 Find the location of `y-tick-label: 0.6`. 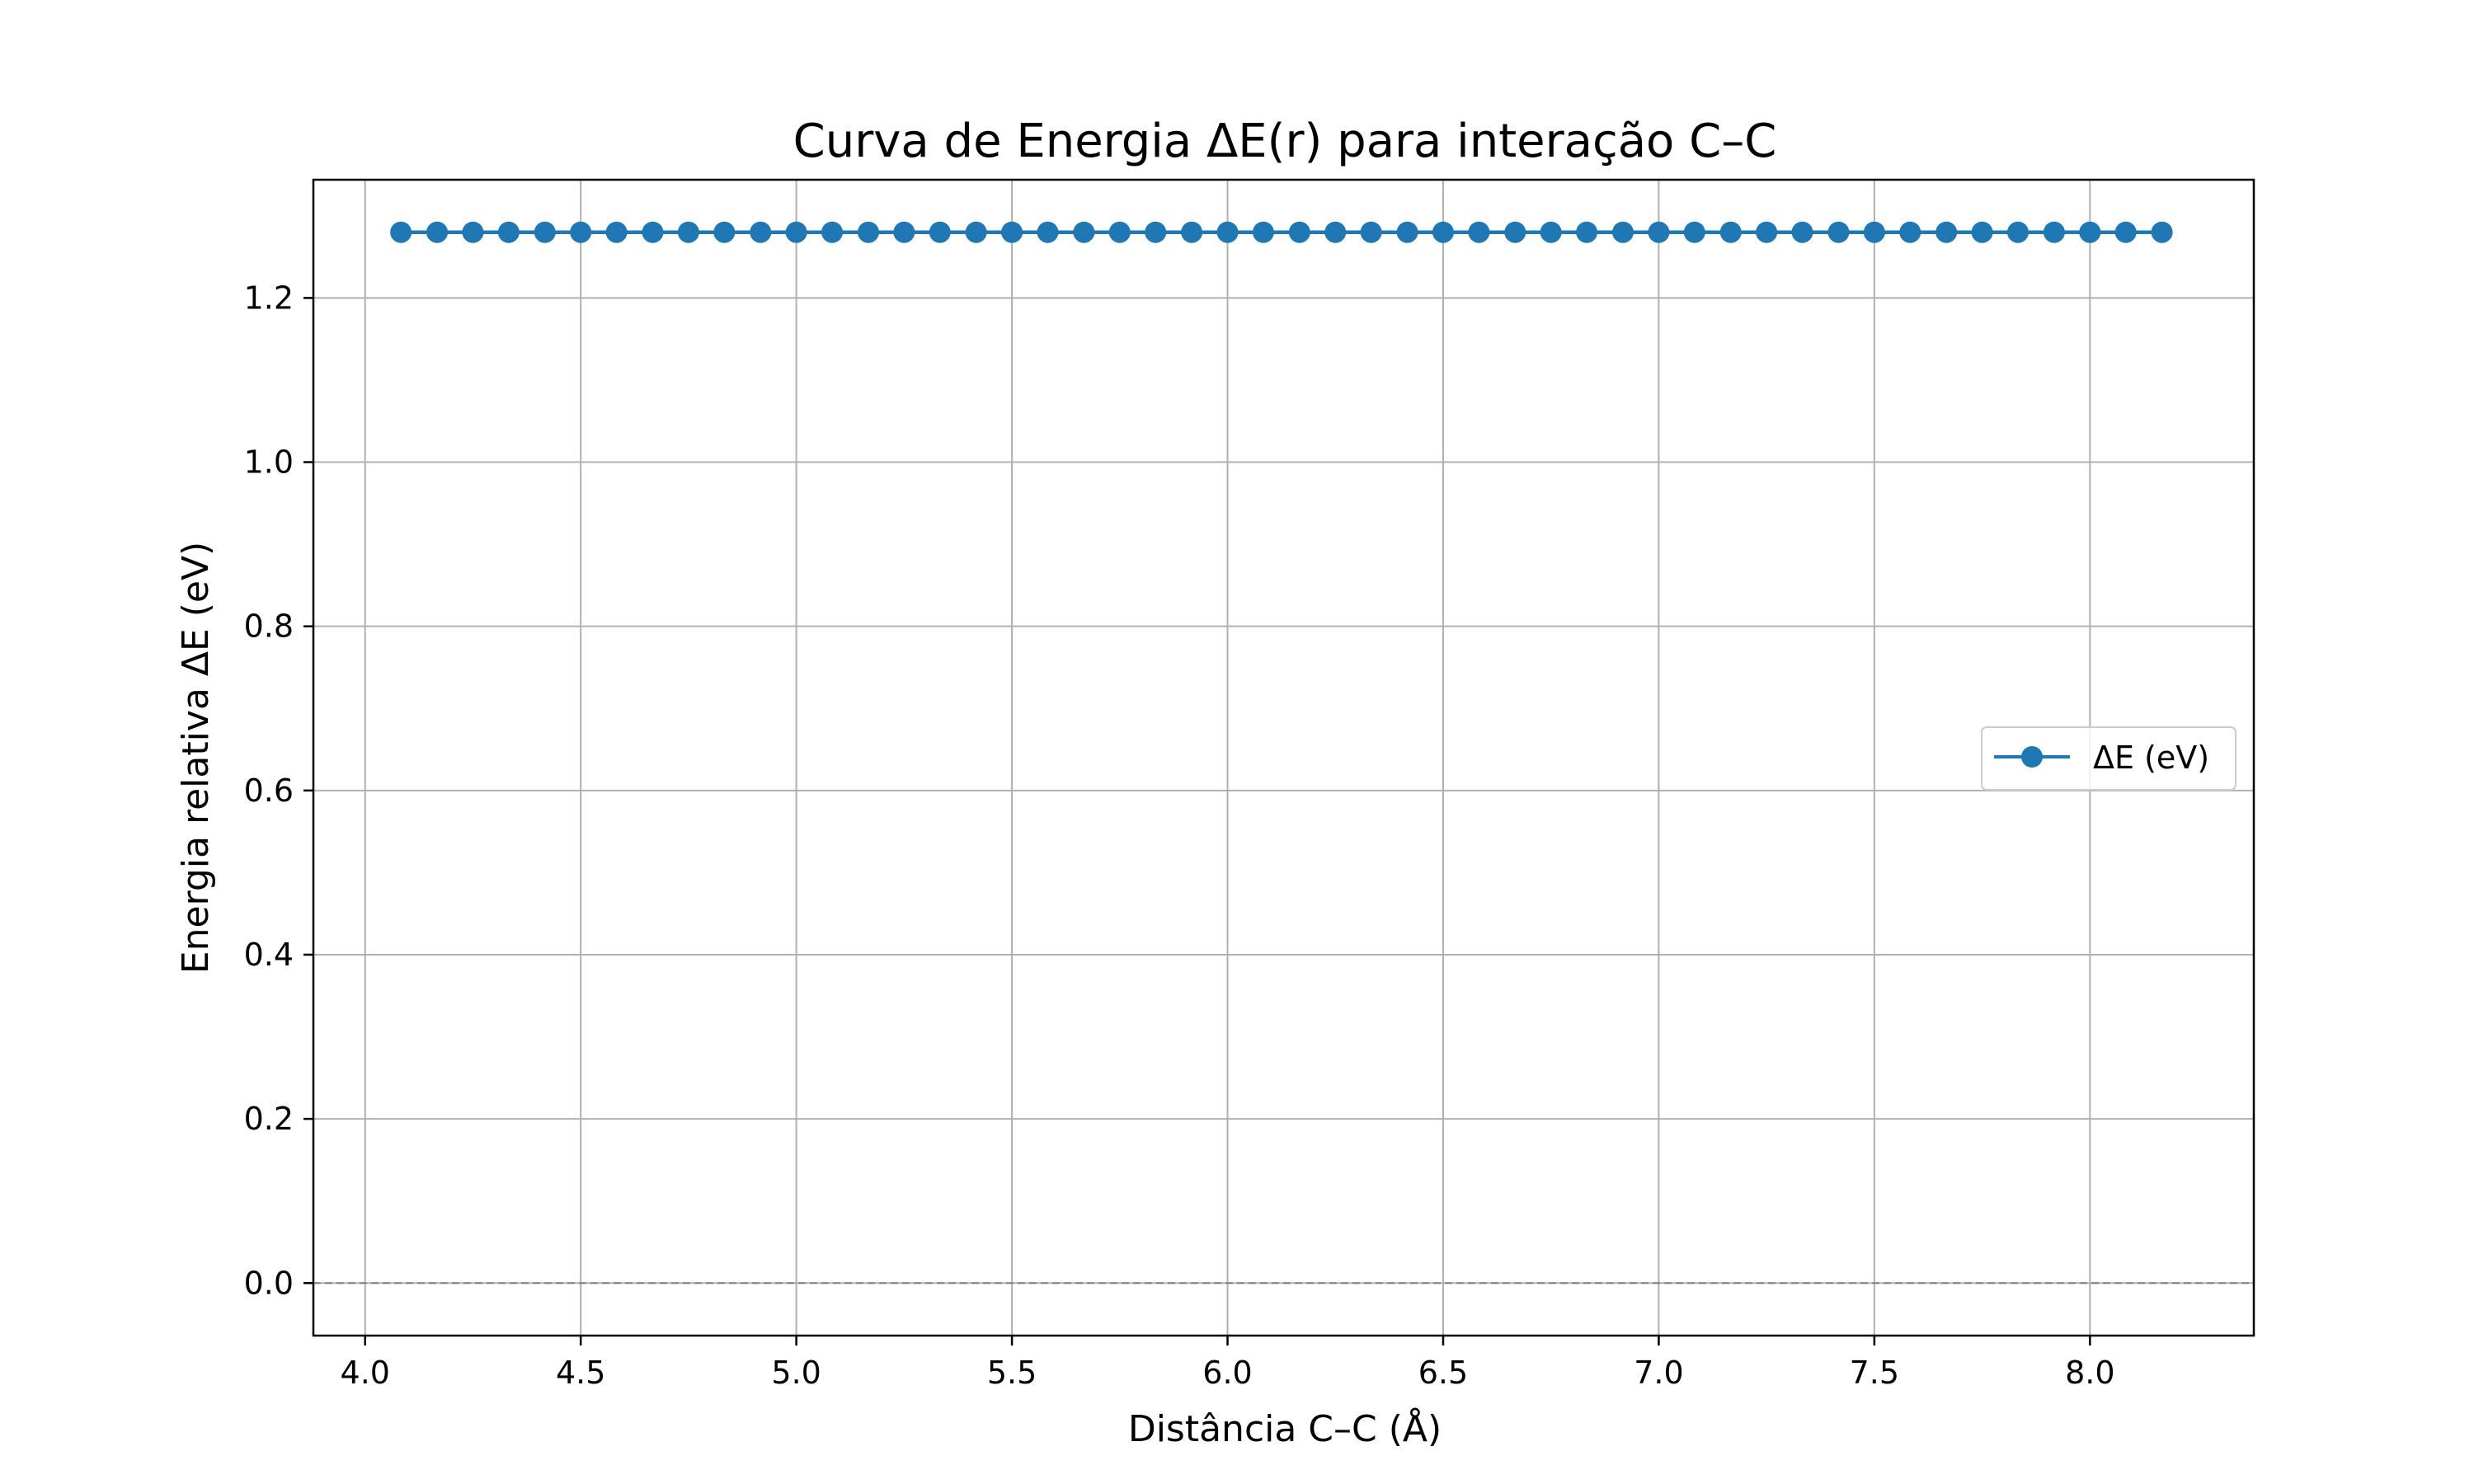

y-tick-label: 0.6 is located at coordinates (269, 791).